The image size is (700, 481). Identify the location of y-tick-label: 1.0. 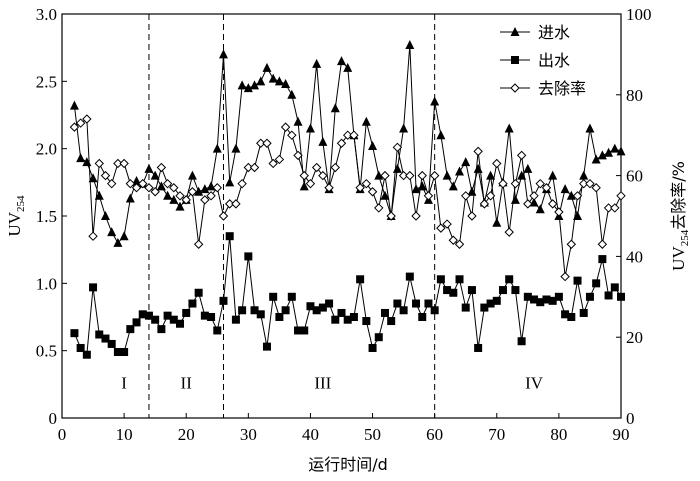
(46, 283).